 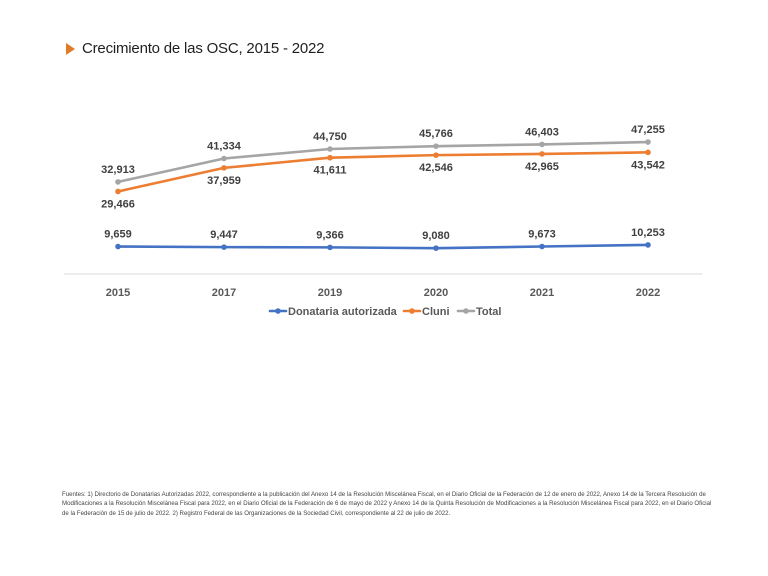 What do you see at coordinates (436, 293) in the screenshot?
I see `x-tick-label-2020: 2020` at bounding box center [436, 293].